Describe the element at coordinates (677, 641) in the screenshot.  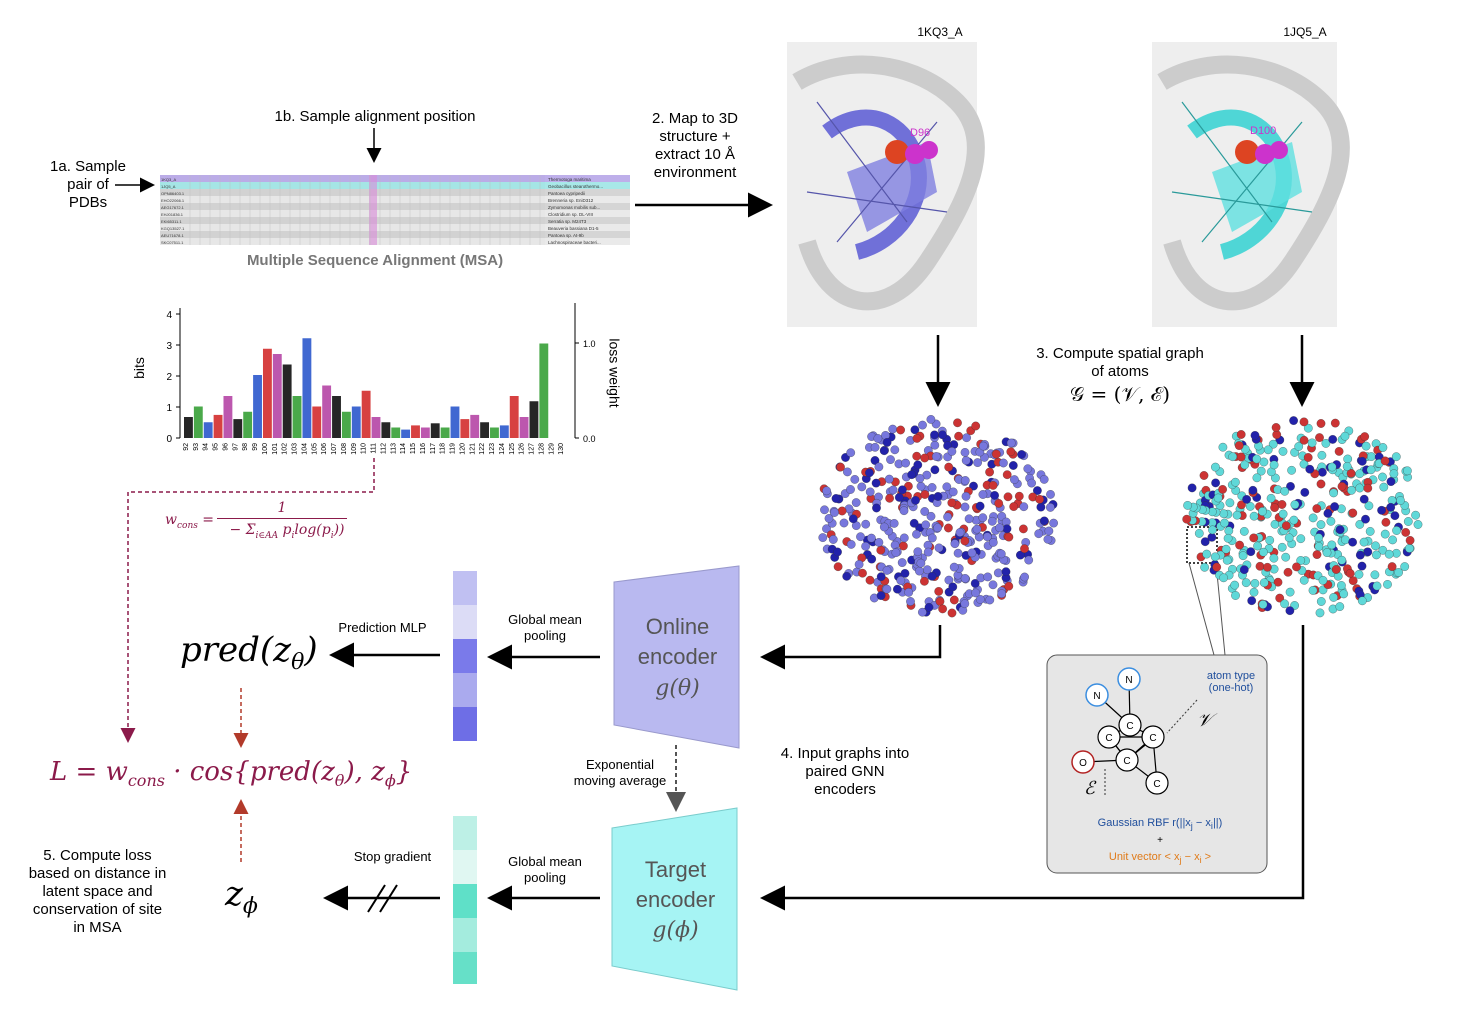
I see `online-encoder-title: Online encoder` at that location.